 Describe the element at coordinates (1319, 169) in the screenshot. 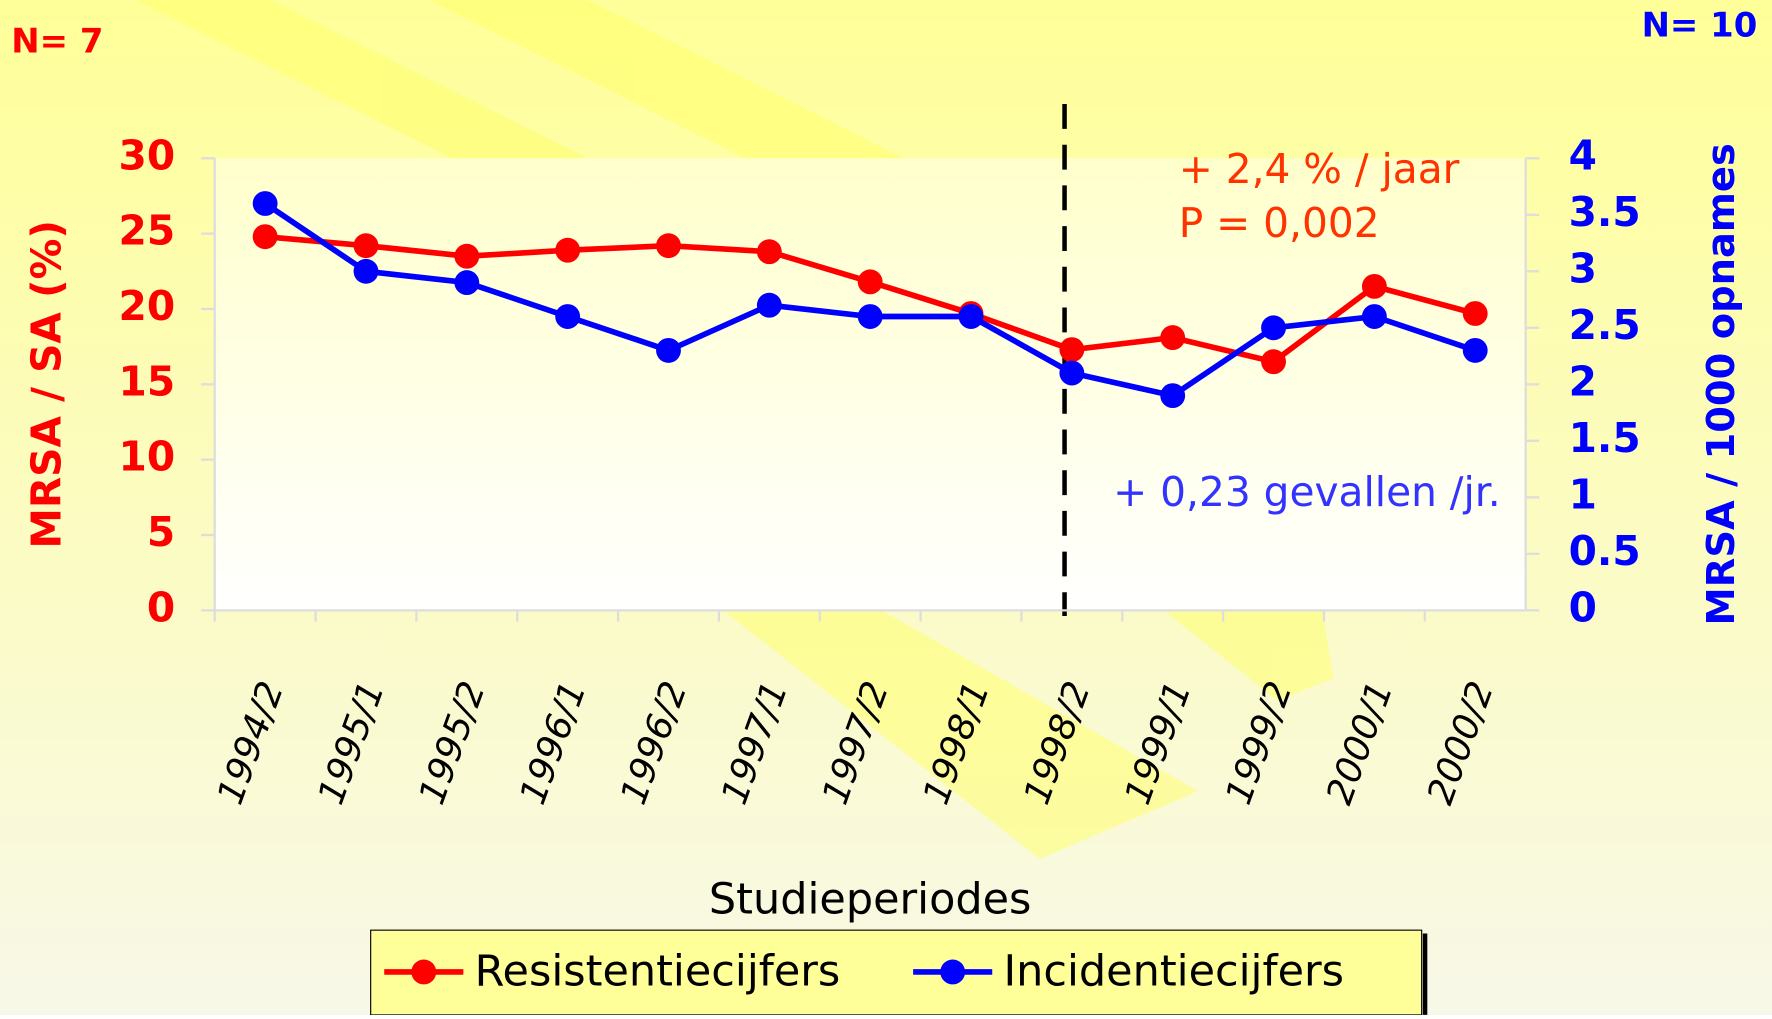

I see `annotation: + 2,4 % / jaar` at that location.